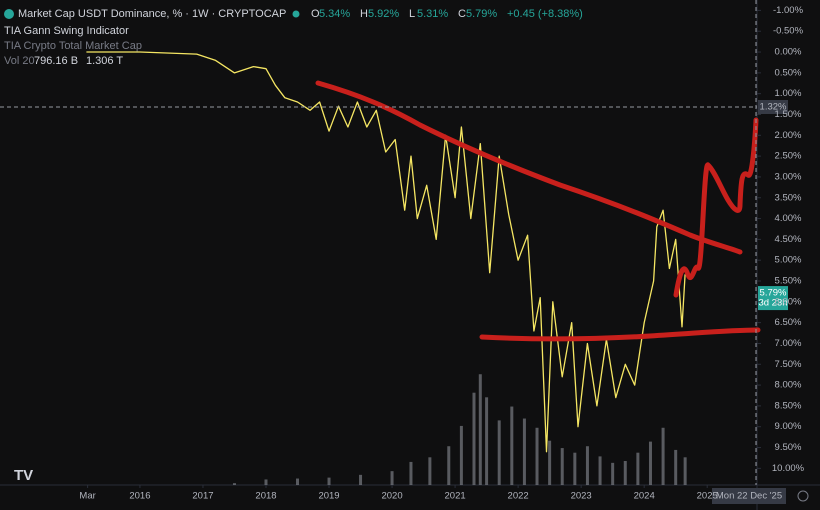  Describe the element at coordinates (334, 14) in the screenshot. I see `ohlc-value: 5.34%` at that location.